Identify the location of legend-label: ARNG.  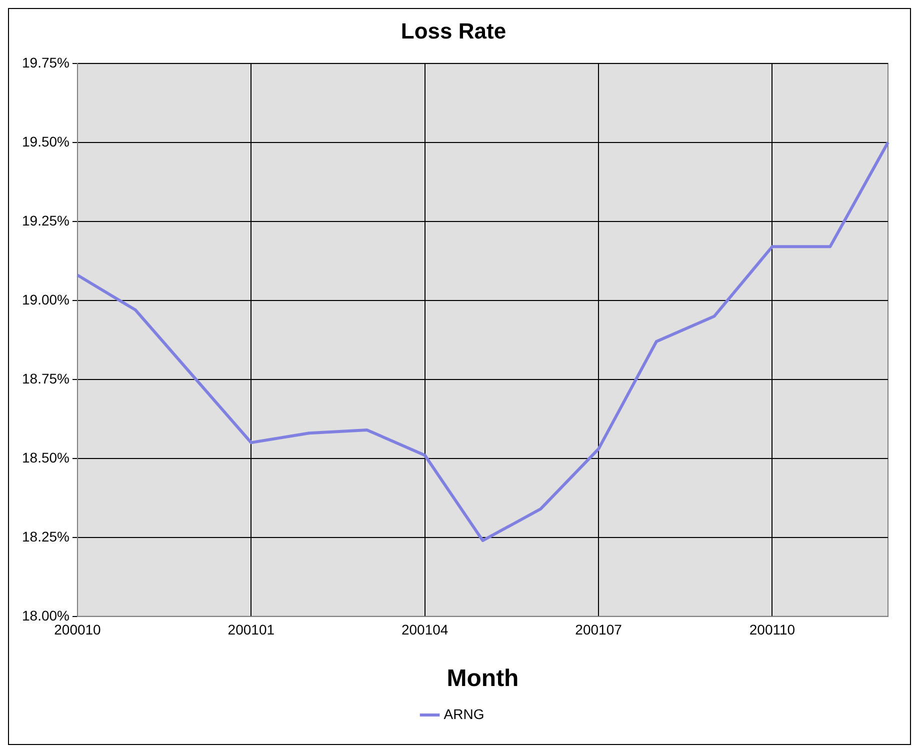
(464, 714).